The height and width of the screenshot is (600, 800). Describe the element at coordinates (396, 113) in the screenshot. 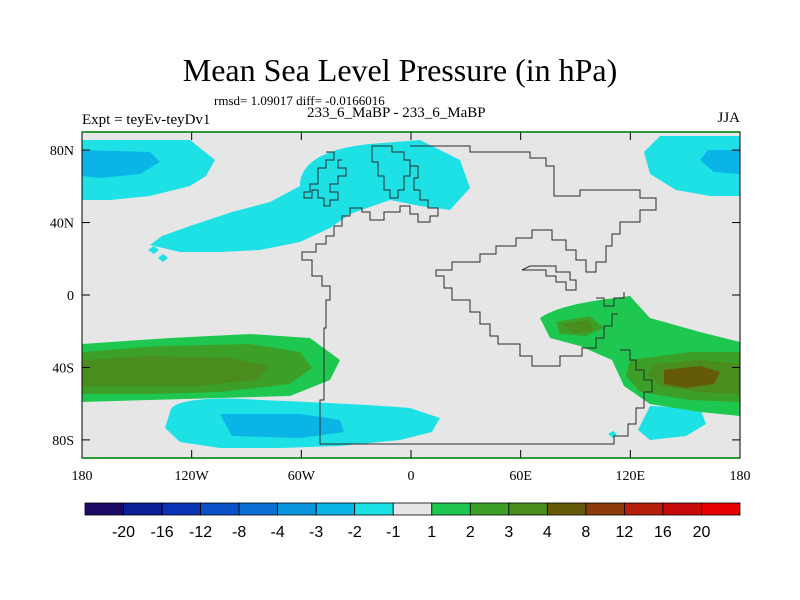

I see `run-comparison-label: 233_6_MaBP - 233_6_MaBP` at that location.